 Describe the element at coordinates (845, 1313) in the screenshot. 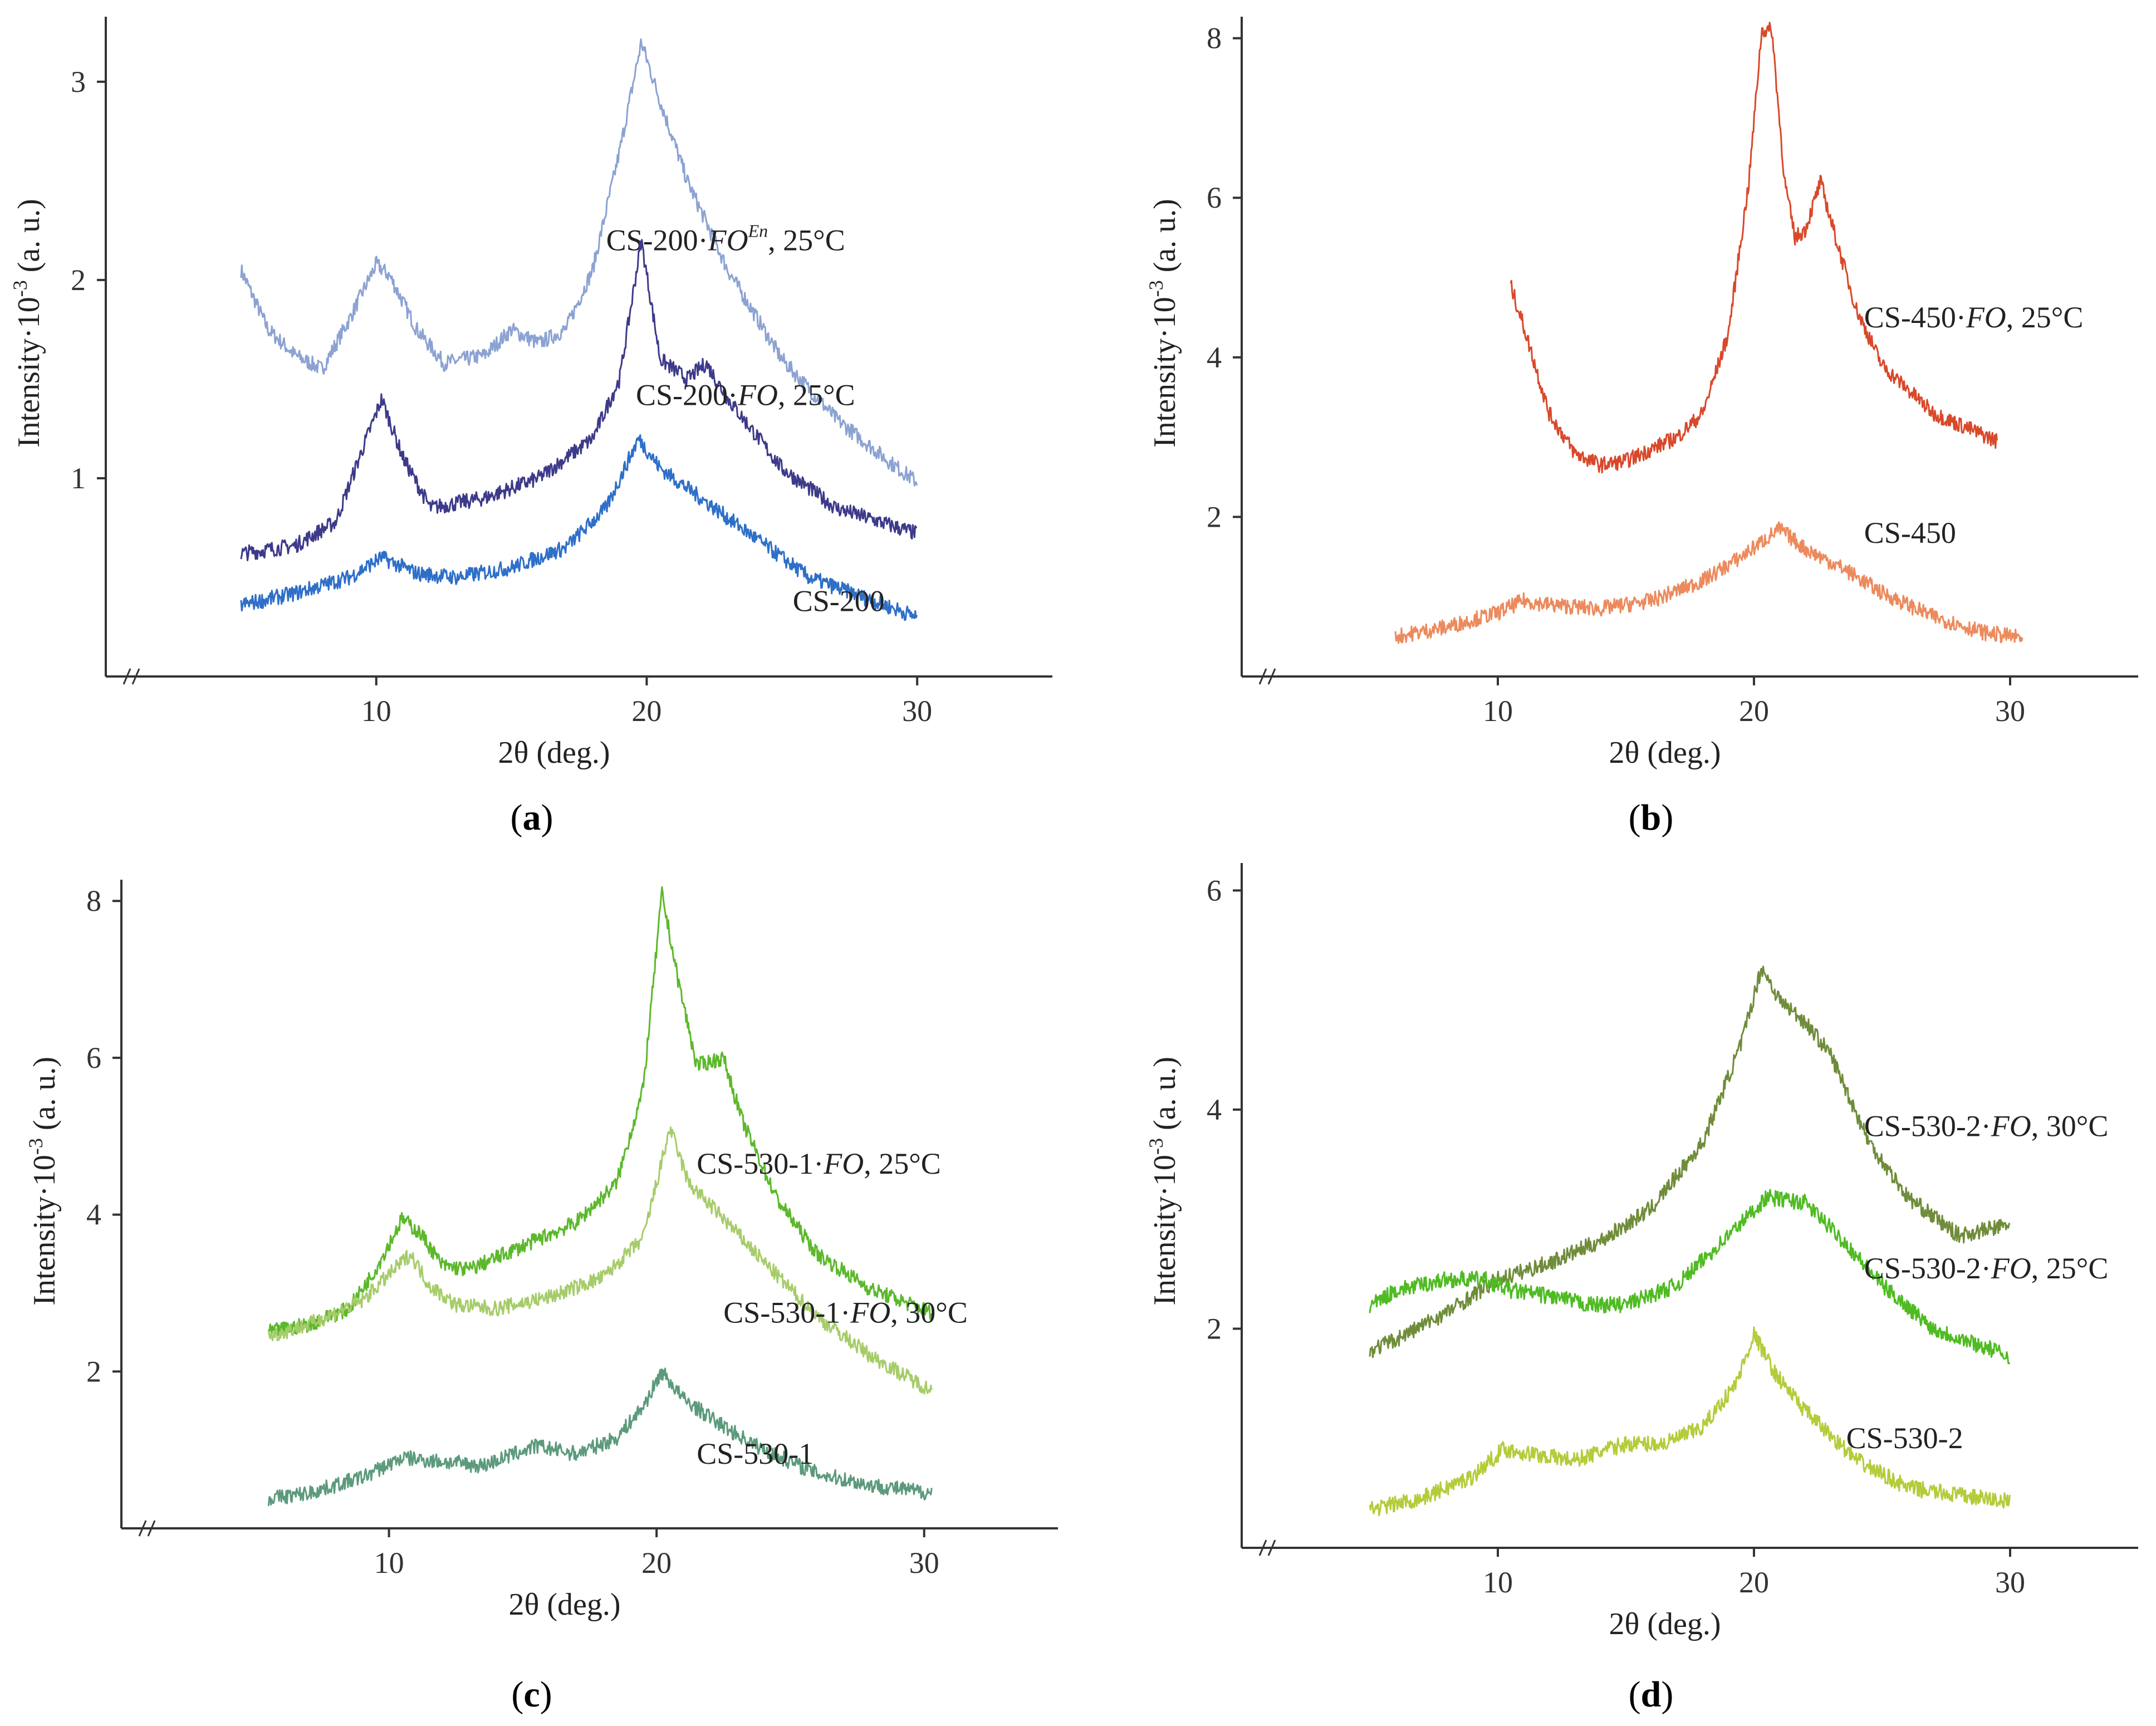

I see `series-label: CS-530-1·FO, 30°C` at that location.